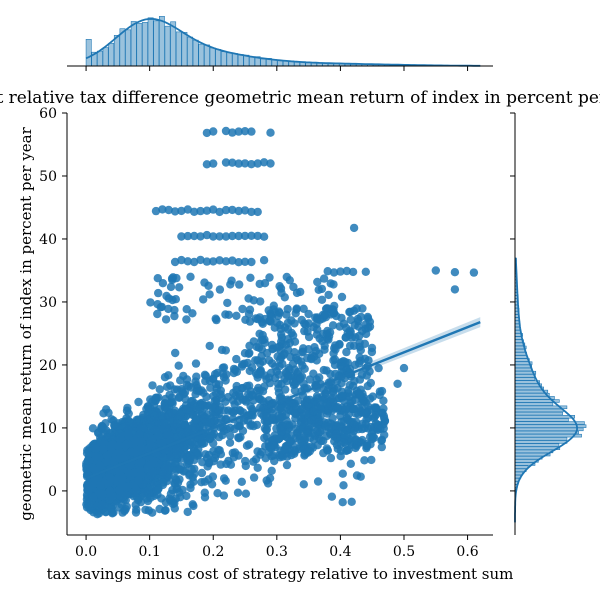 Image resolution: width=600 pixels, height=600 pixels. What do you see at coordinates (86, 552) in the screenshot?
I see `x-tick-label: 0.0` at bounding box center [86, 552].